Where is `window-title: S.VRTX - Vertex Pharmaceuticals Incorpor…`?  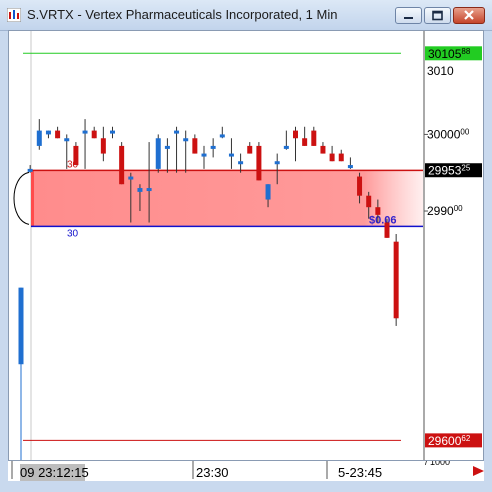
window-title: S.VRTX - Vertex Pharmaceuticals Incorpor… is located at coordinates (182, 14).